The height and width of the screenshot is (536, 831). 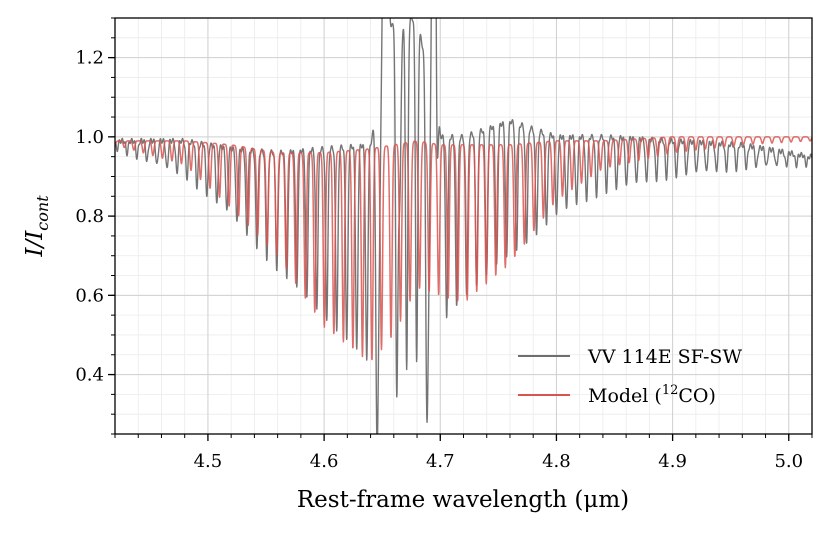 I want to click on y-axis-label-main: I/I, so click(x=35, y=244).